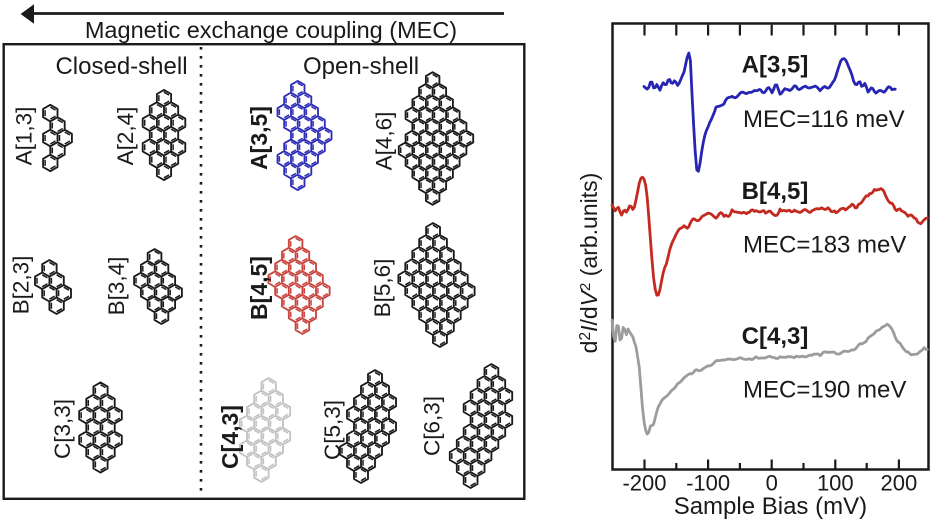  What do you see at coordinates (589, 263) in the screenshot?
I see `svg-text: d2I/dV2 (arb.units)` at bounding box center [589, 263].